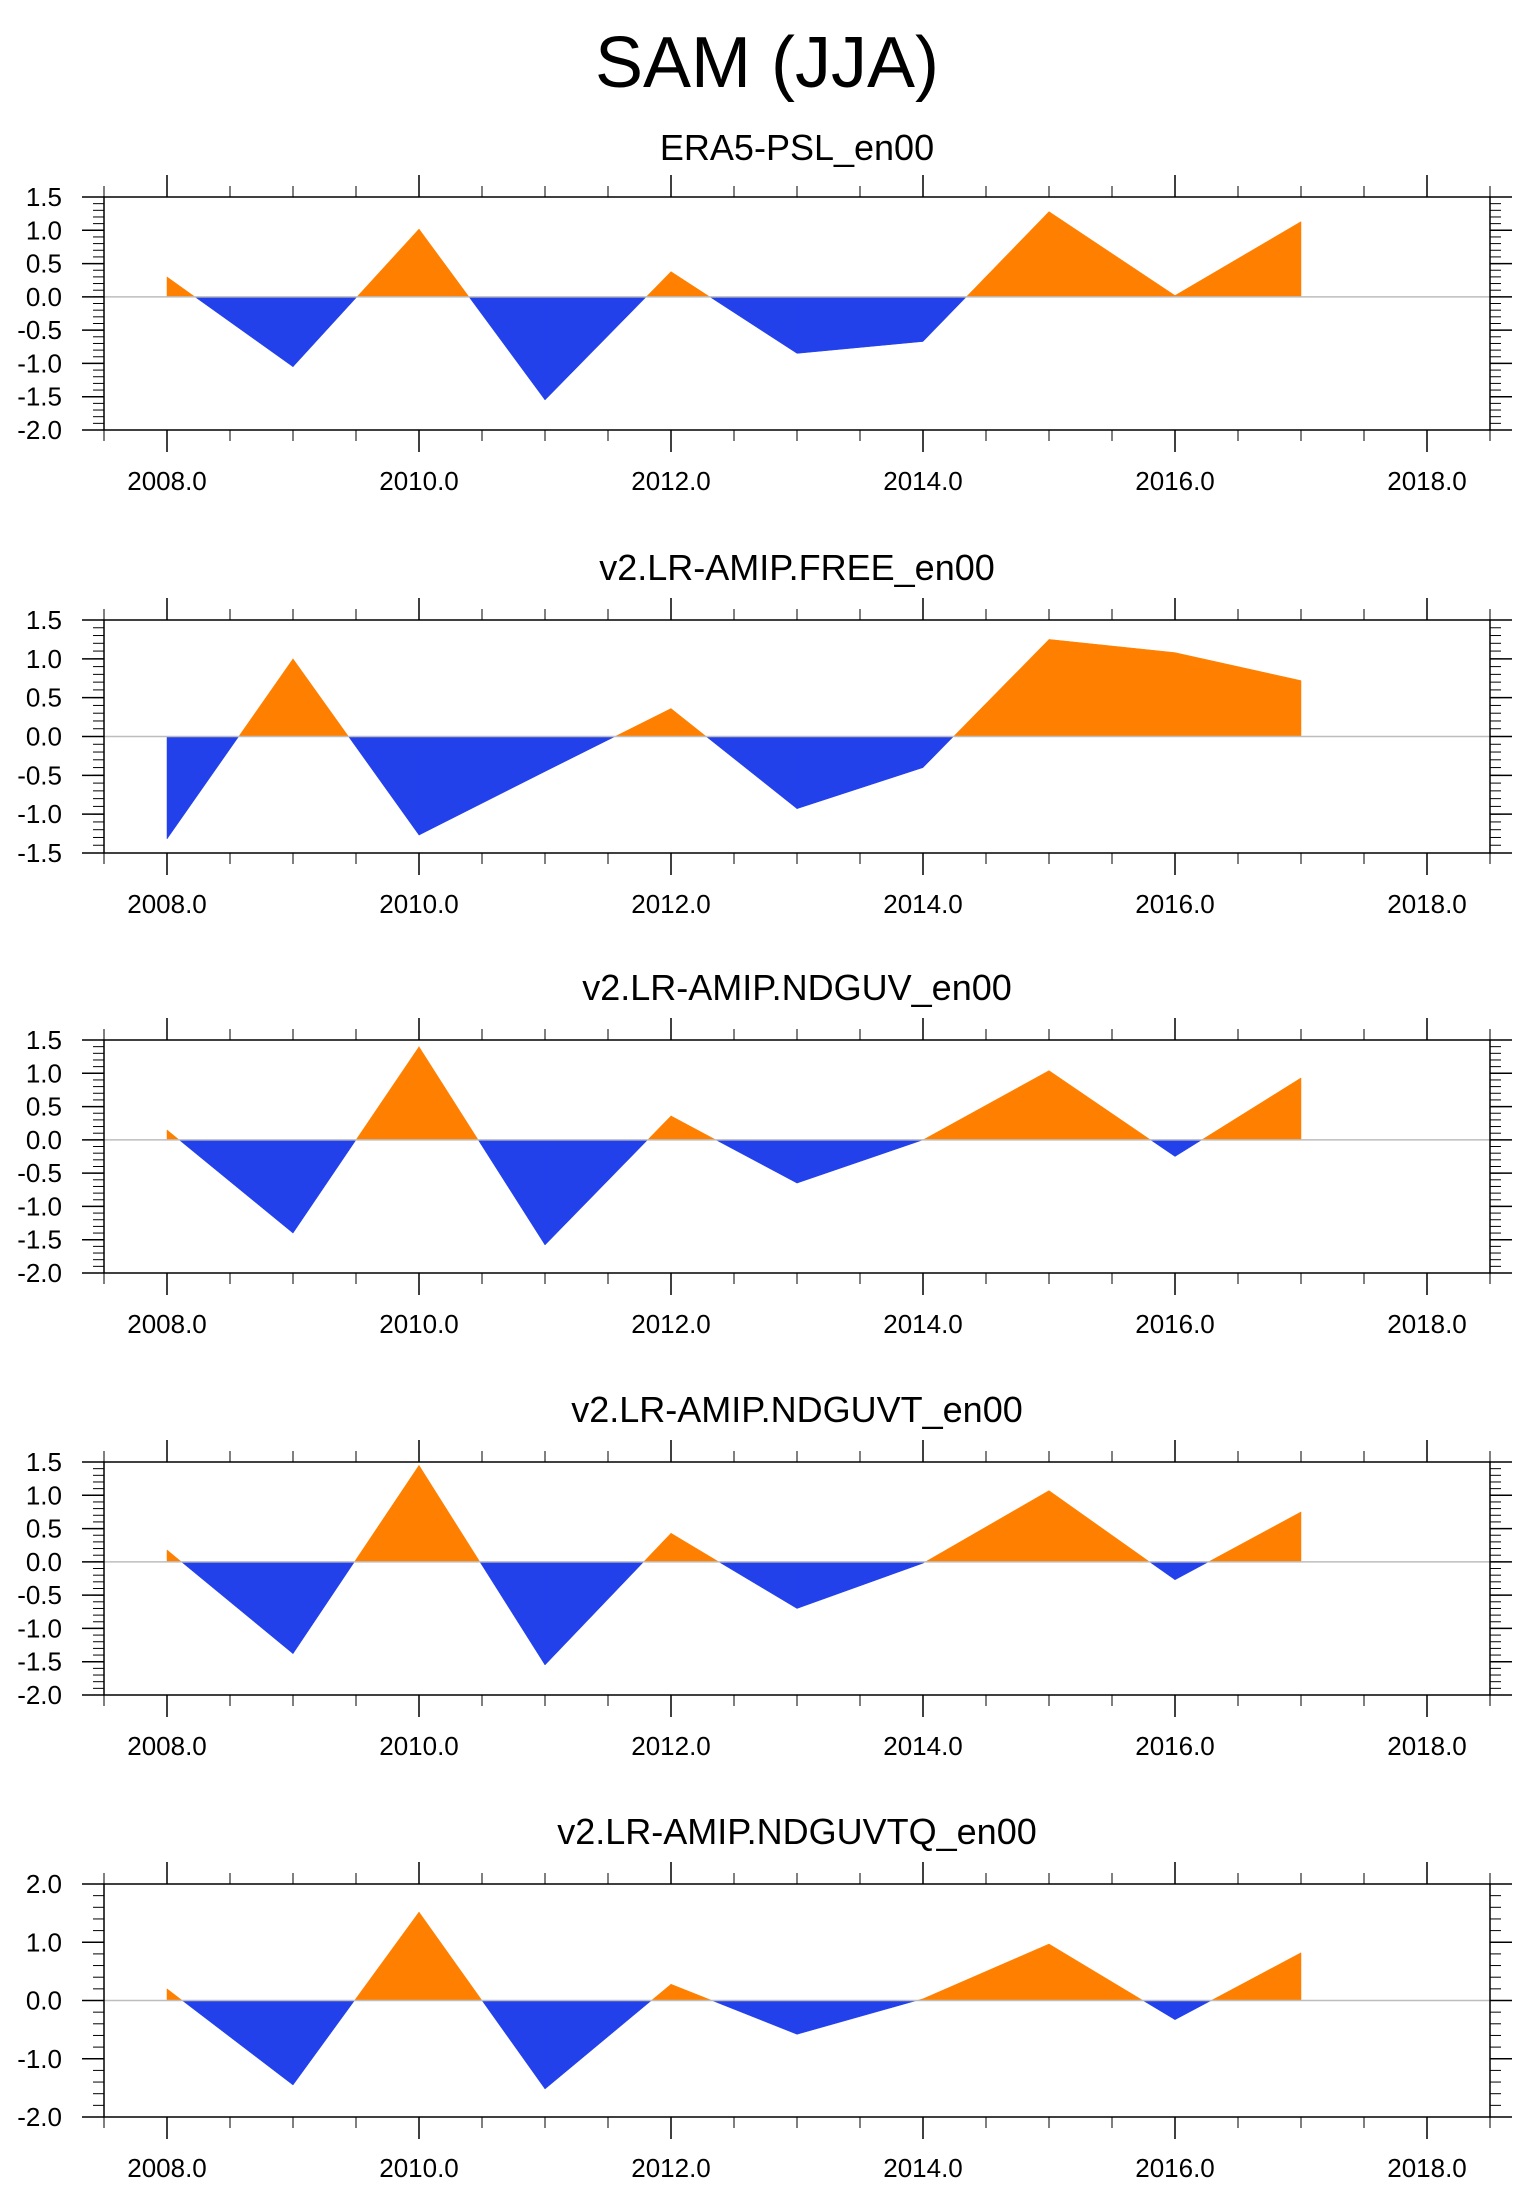 The image size is (1534, 2211). I want to click on y-tick-label: 2.0, so click(44, 1884).